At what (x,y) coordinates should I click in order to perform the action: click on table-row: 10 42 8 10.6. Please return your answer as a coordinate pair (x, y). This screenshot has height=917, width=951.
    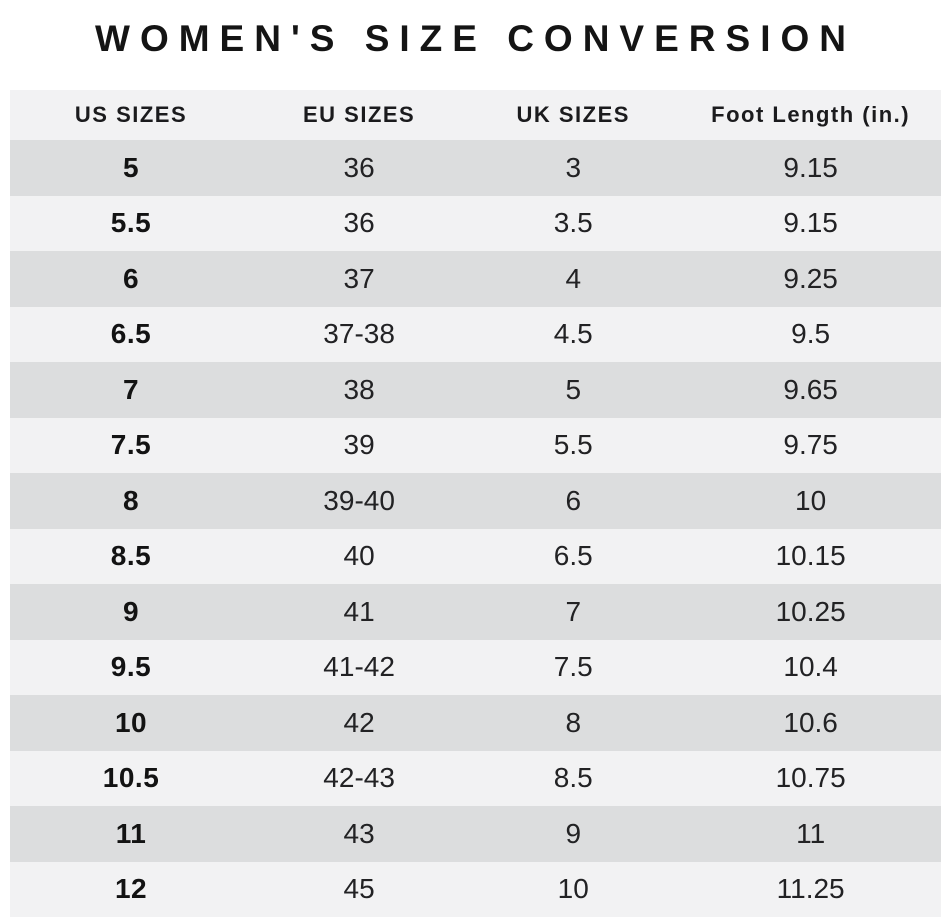
    Looking at the image, I should click on (475, 723).